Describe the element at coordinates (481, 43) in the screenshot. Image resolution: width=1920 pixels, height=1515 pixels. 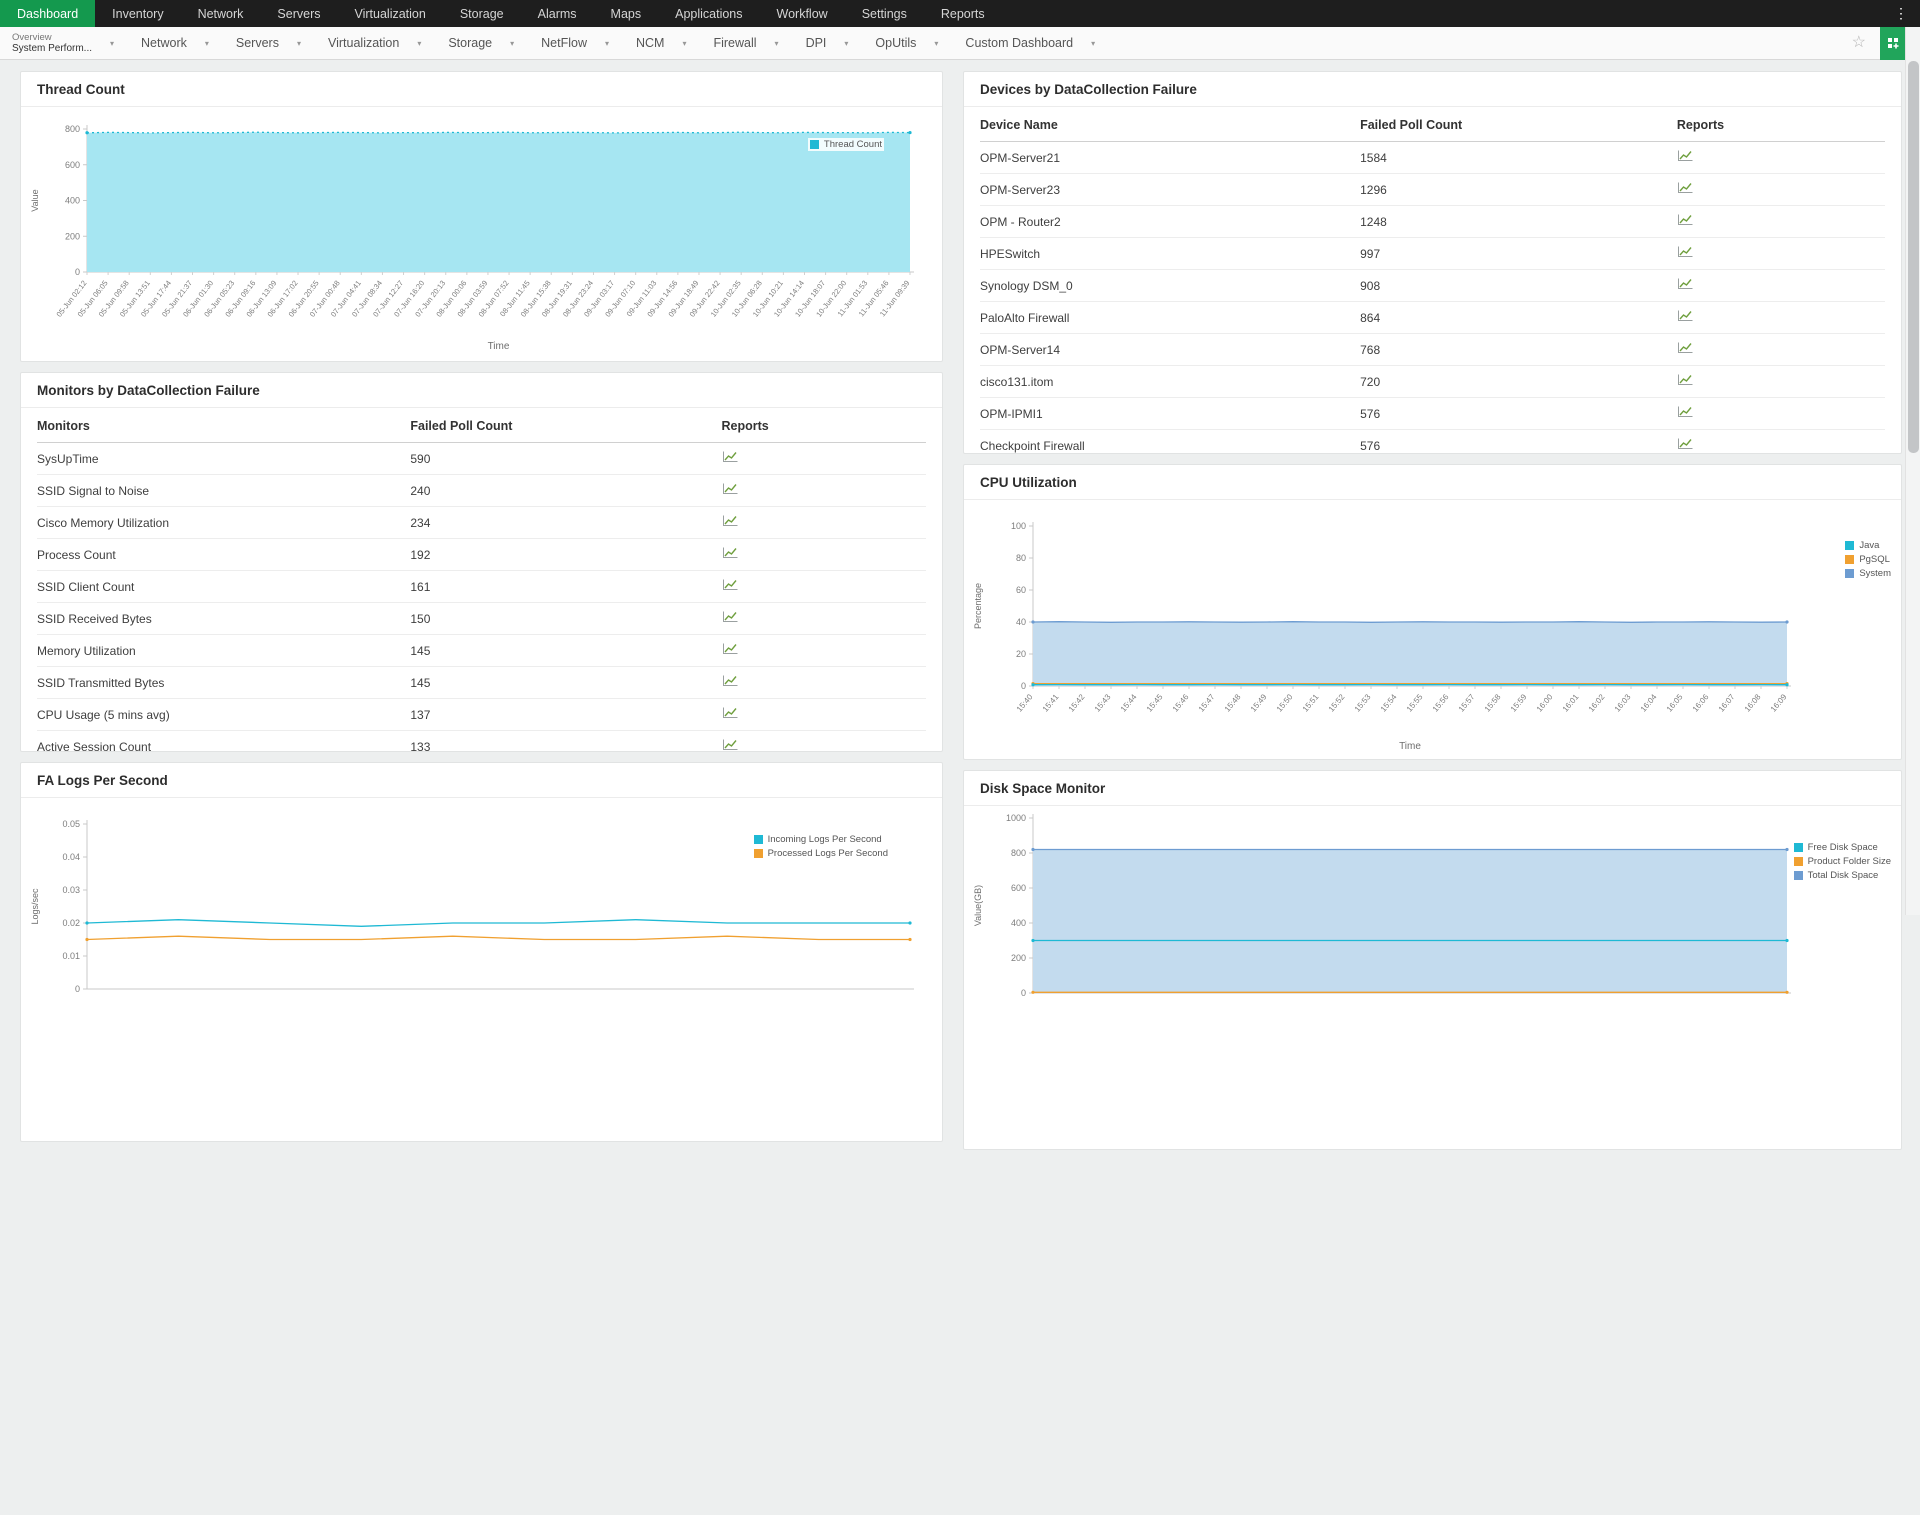
I see `tab-storage: Storage▾` at that location.